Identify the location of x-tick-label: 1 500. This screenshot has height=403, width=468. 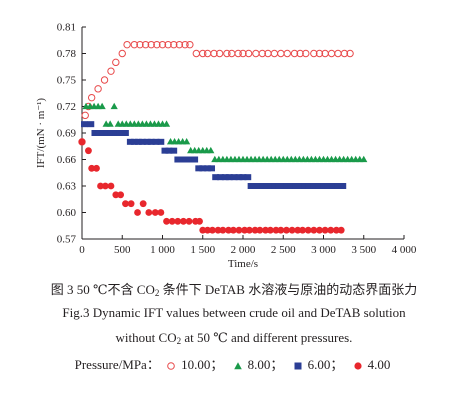
(202, 250).